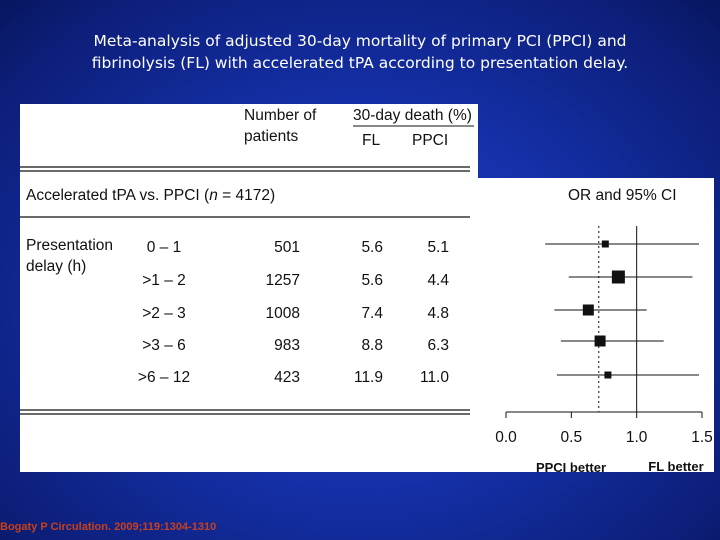  What do you see at coordinates (164, 280) in the screenshot?
I see `delay-cell: >1 – 2` at bounding box center [164, 280].